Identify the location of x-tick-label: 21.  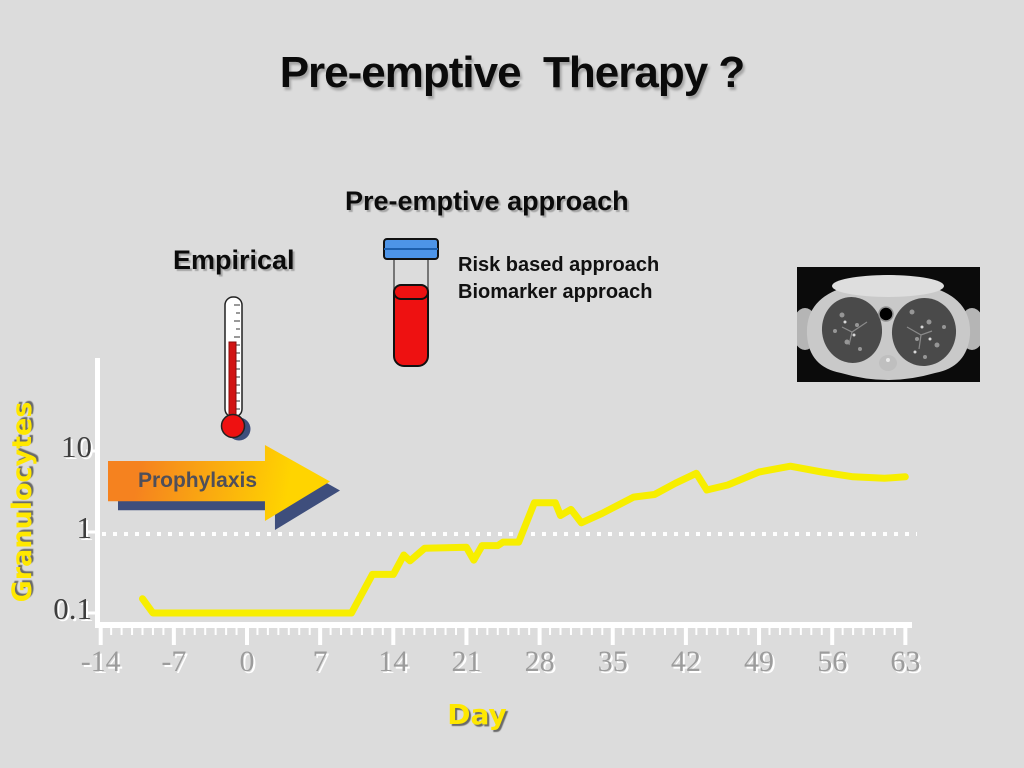
(466, 661).